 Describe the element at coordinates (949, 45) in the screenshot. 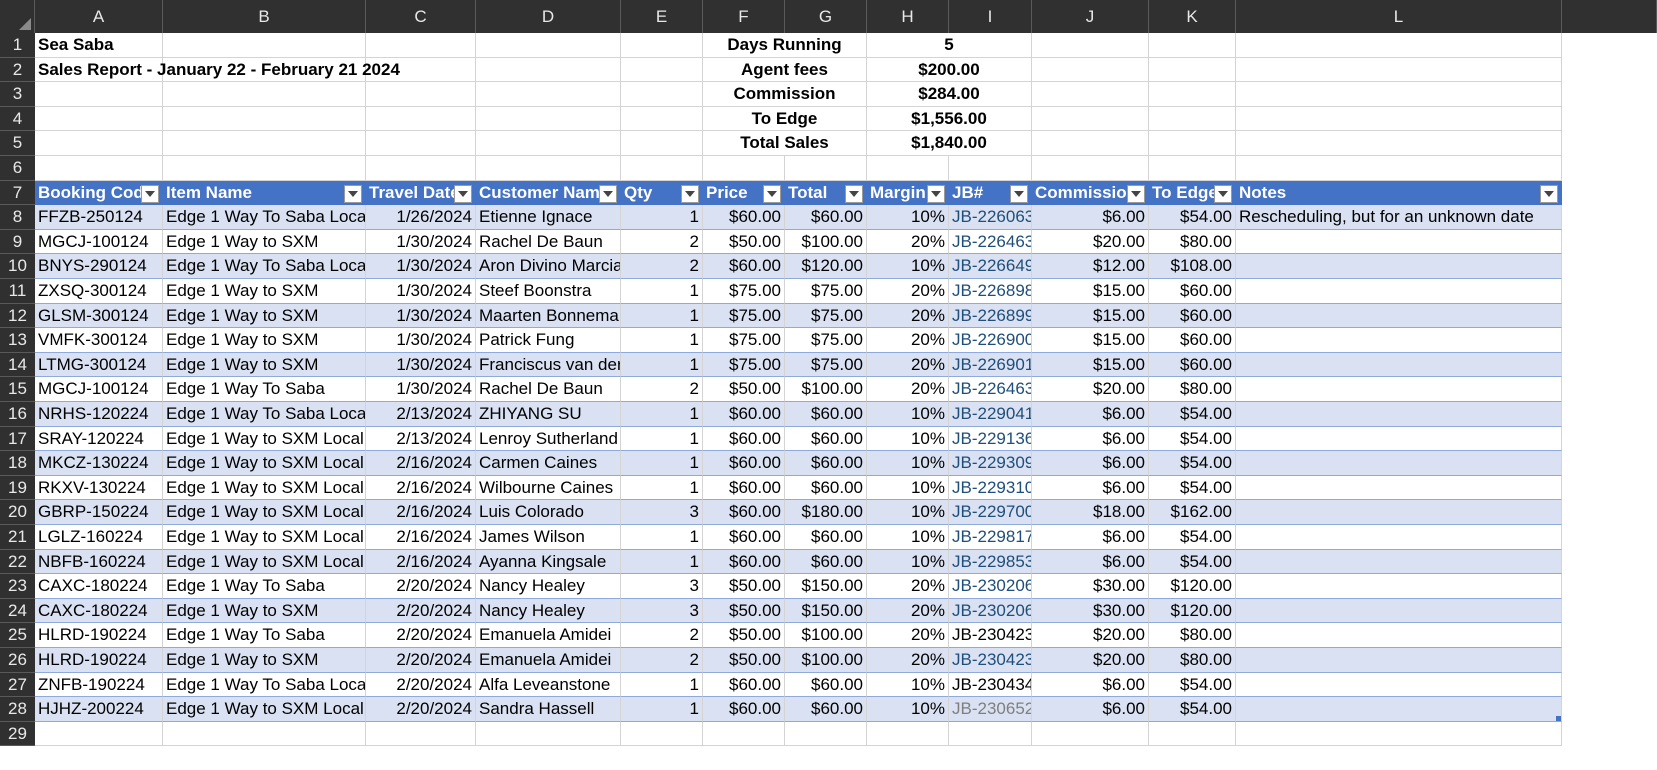

I see `summary-value: 5` at that location.